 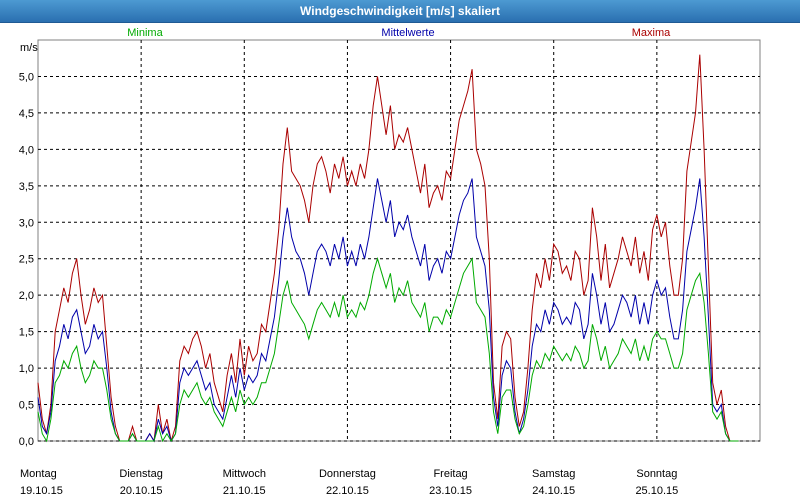 What do you see at coordinates (347, 474) in the screenshot?
I see `x-tick-weekday: Donnerstag` at bounding box center [347, 474].